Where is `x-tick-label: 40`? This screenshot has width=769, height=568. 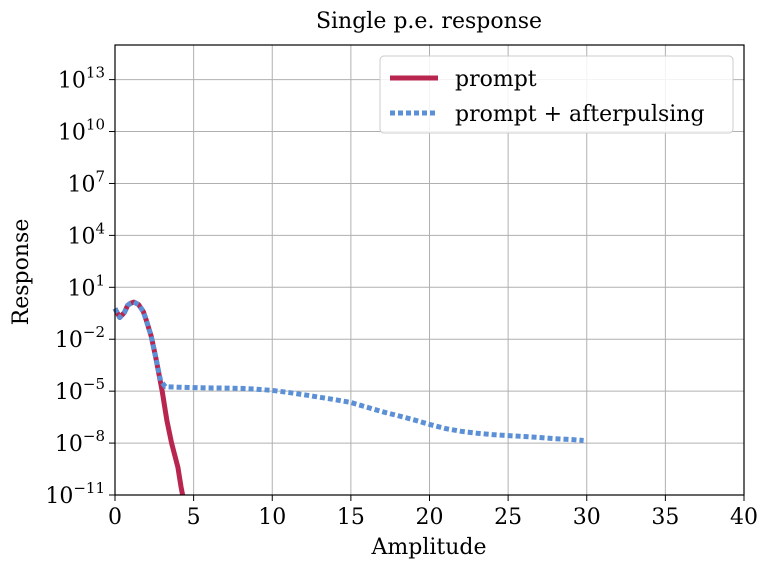 x-tick-label: 40 is located at coordinates (744, 517).